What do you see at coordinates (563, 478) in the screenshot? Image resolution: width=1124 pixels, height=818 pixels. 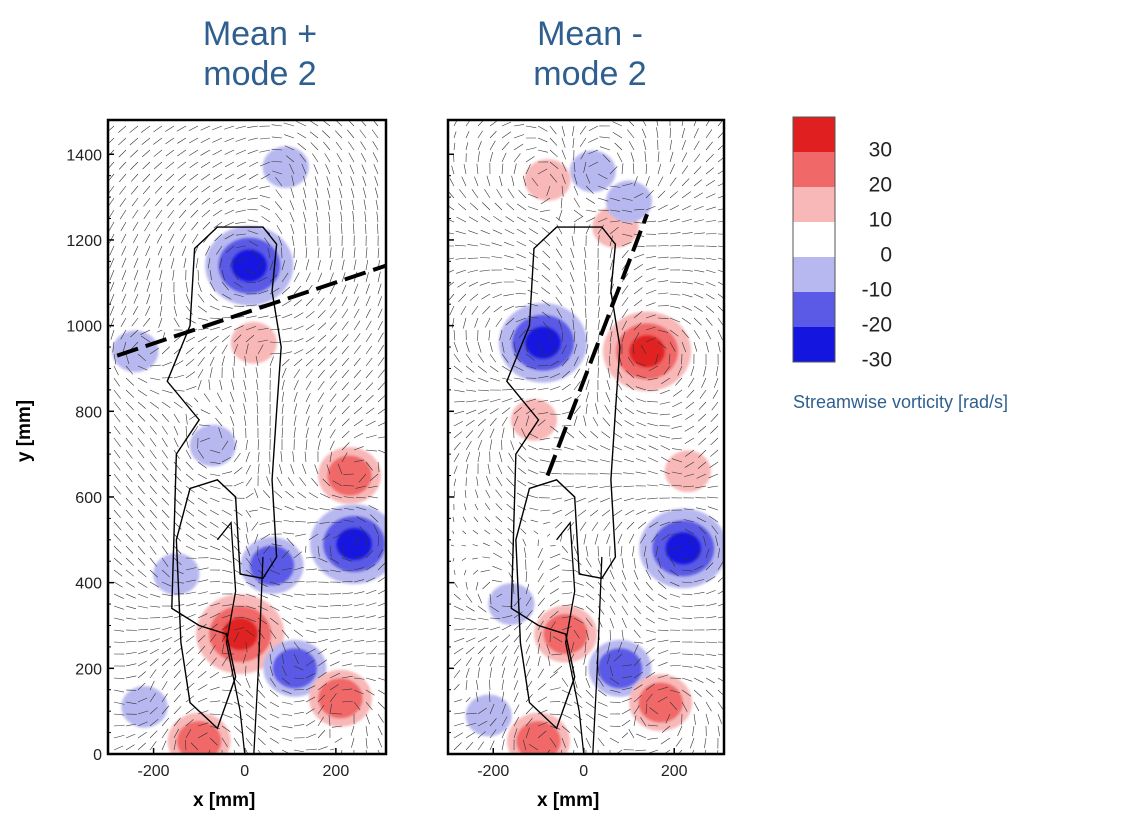 I see `body-outline` at bounding box center [563, 478].